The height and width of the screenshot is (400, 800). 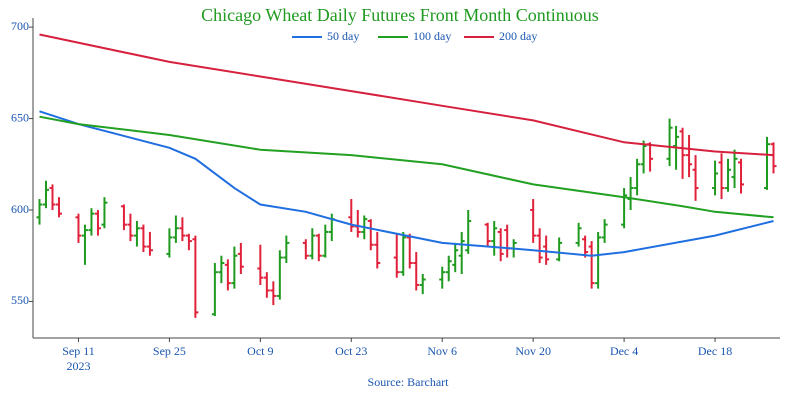 What do you see at coordinates (442, 351) in the screenshot?
I see `x-tick-label: Nov 6` at bounding box center [442, 351].